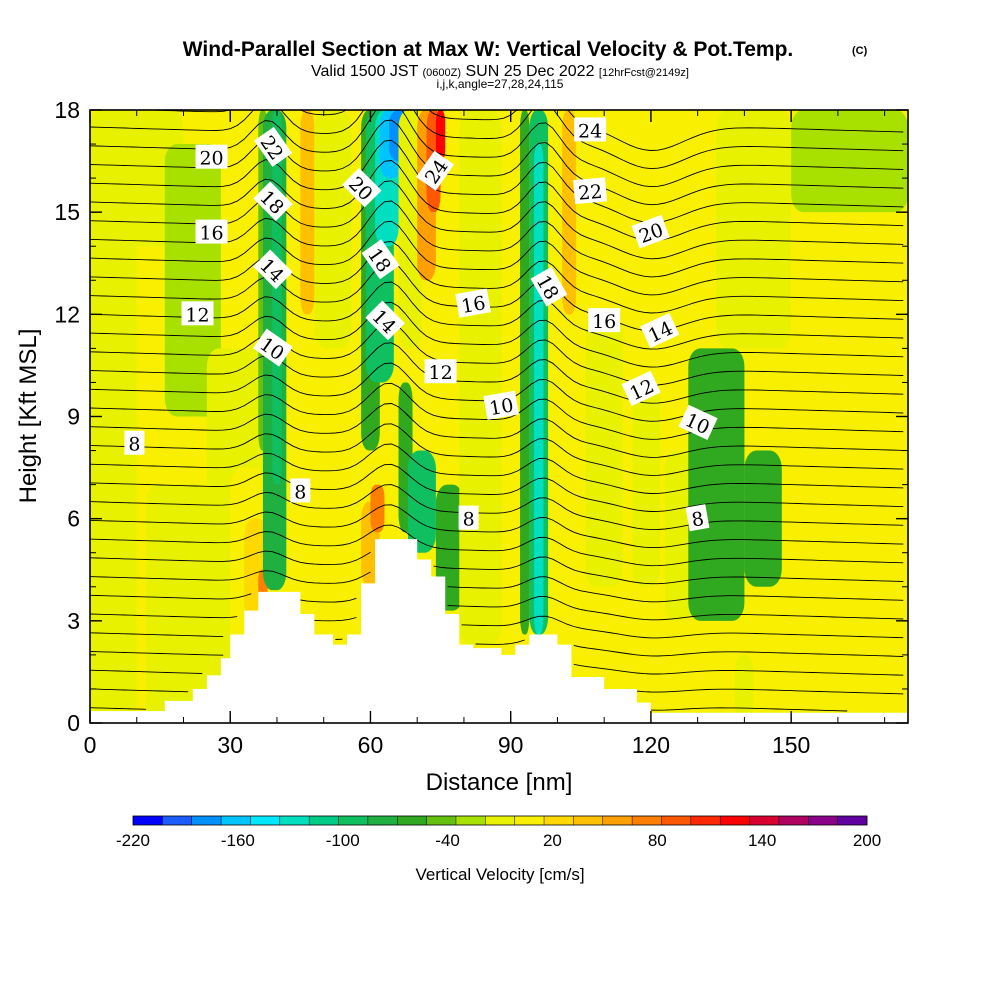 Image resolution: width=1000 pixels, height=1000 pixels. Describe the element at coordinates (67, 110) in the screenshot. I see `y-tick-label-6: 18` at that location.